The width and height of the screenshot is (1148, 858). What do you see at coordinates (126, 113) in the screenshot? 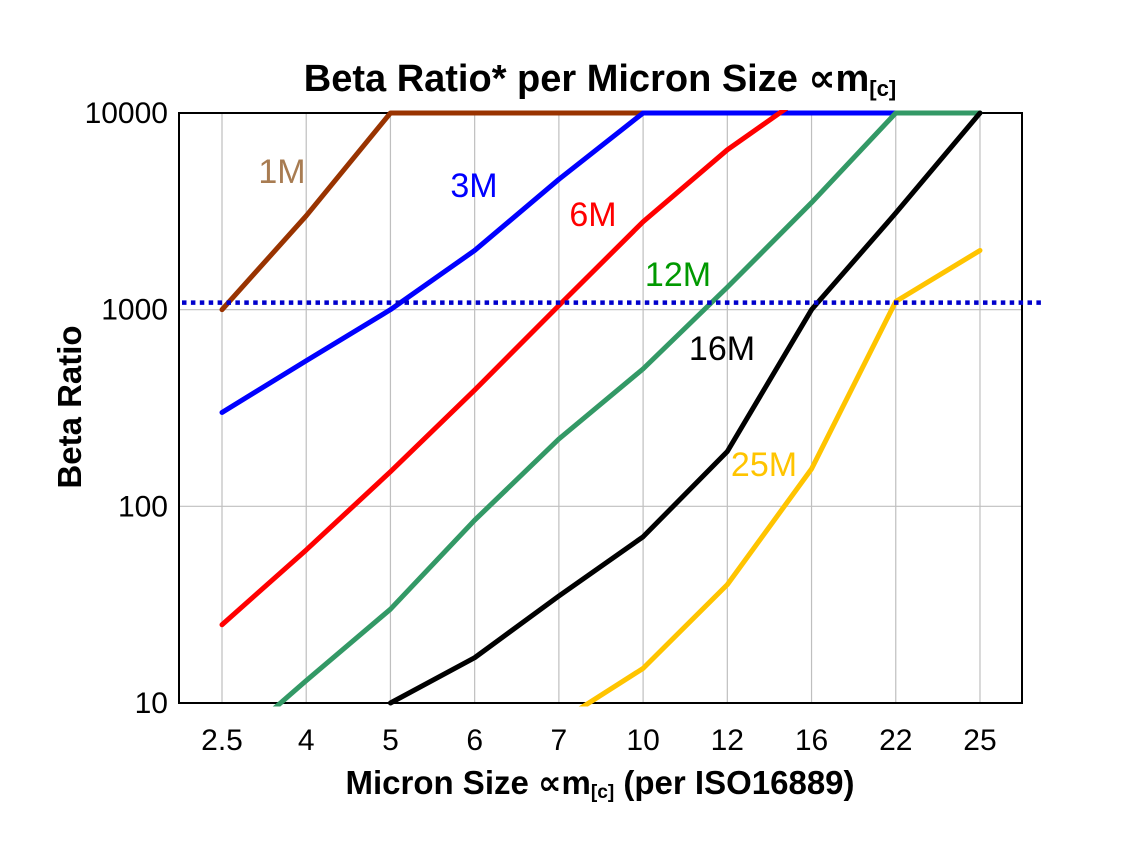
I see `y-tick-10000: 10000` at bounding box center [126, 113].